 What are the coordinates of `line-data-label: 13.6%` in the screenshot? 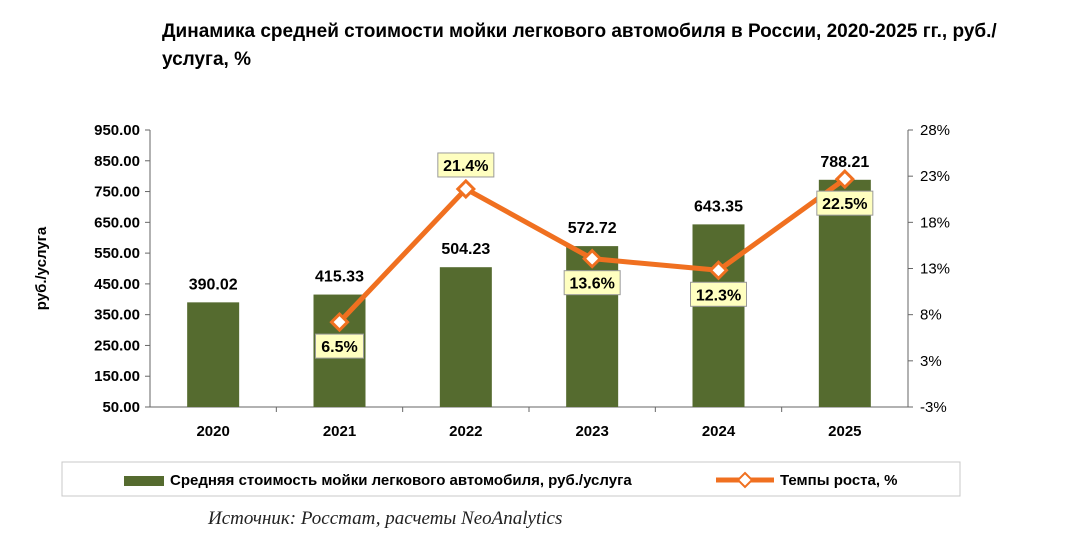 It's located at (591, 284).